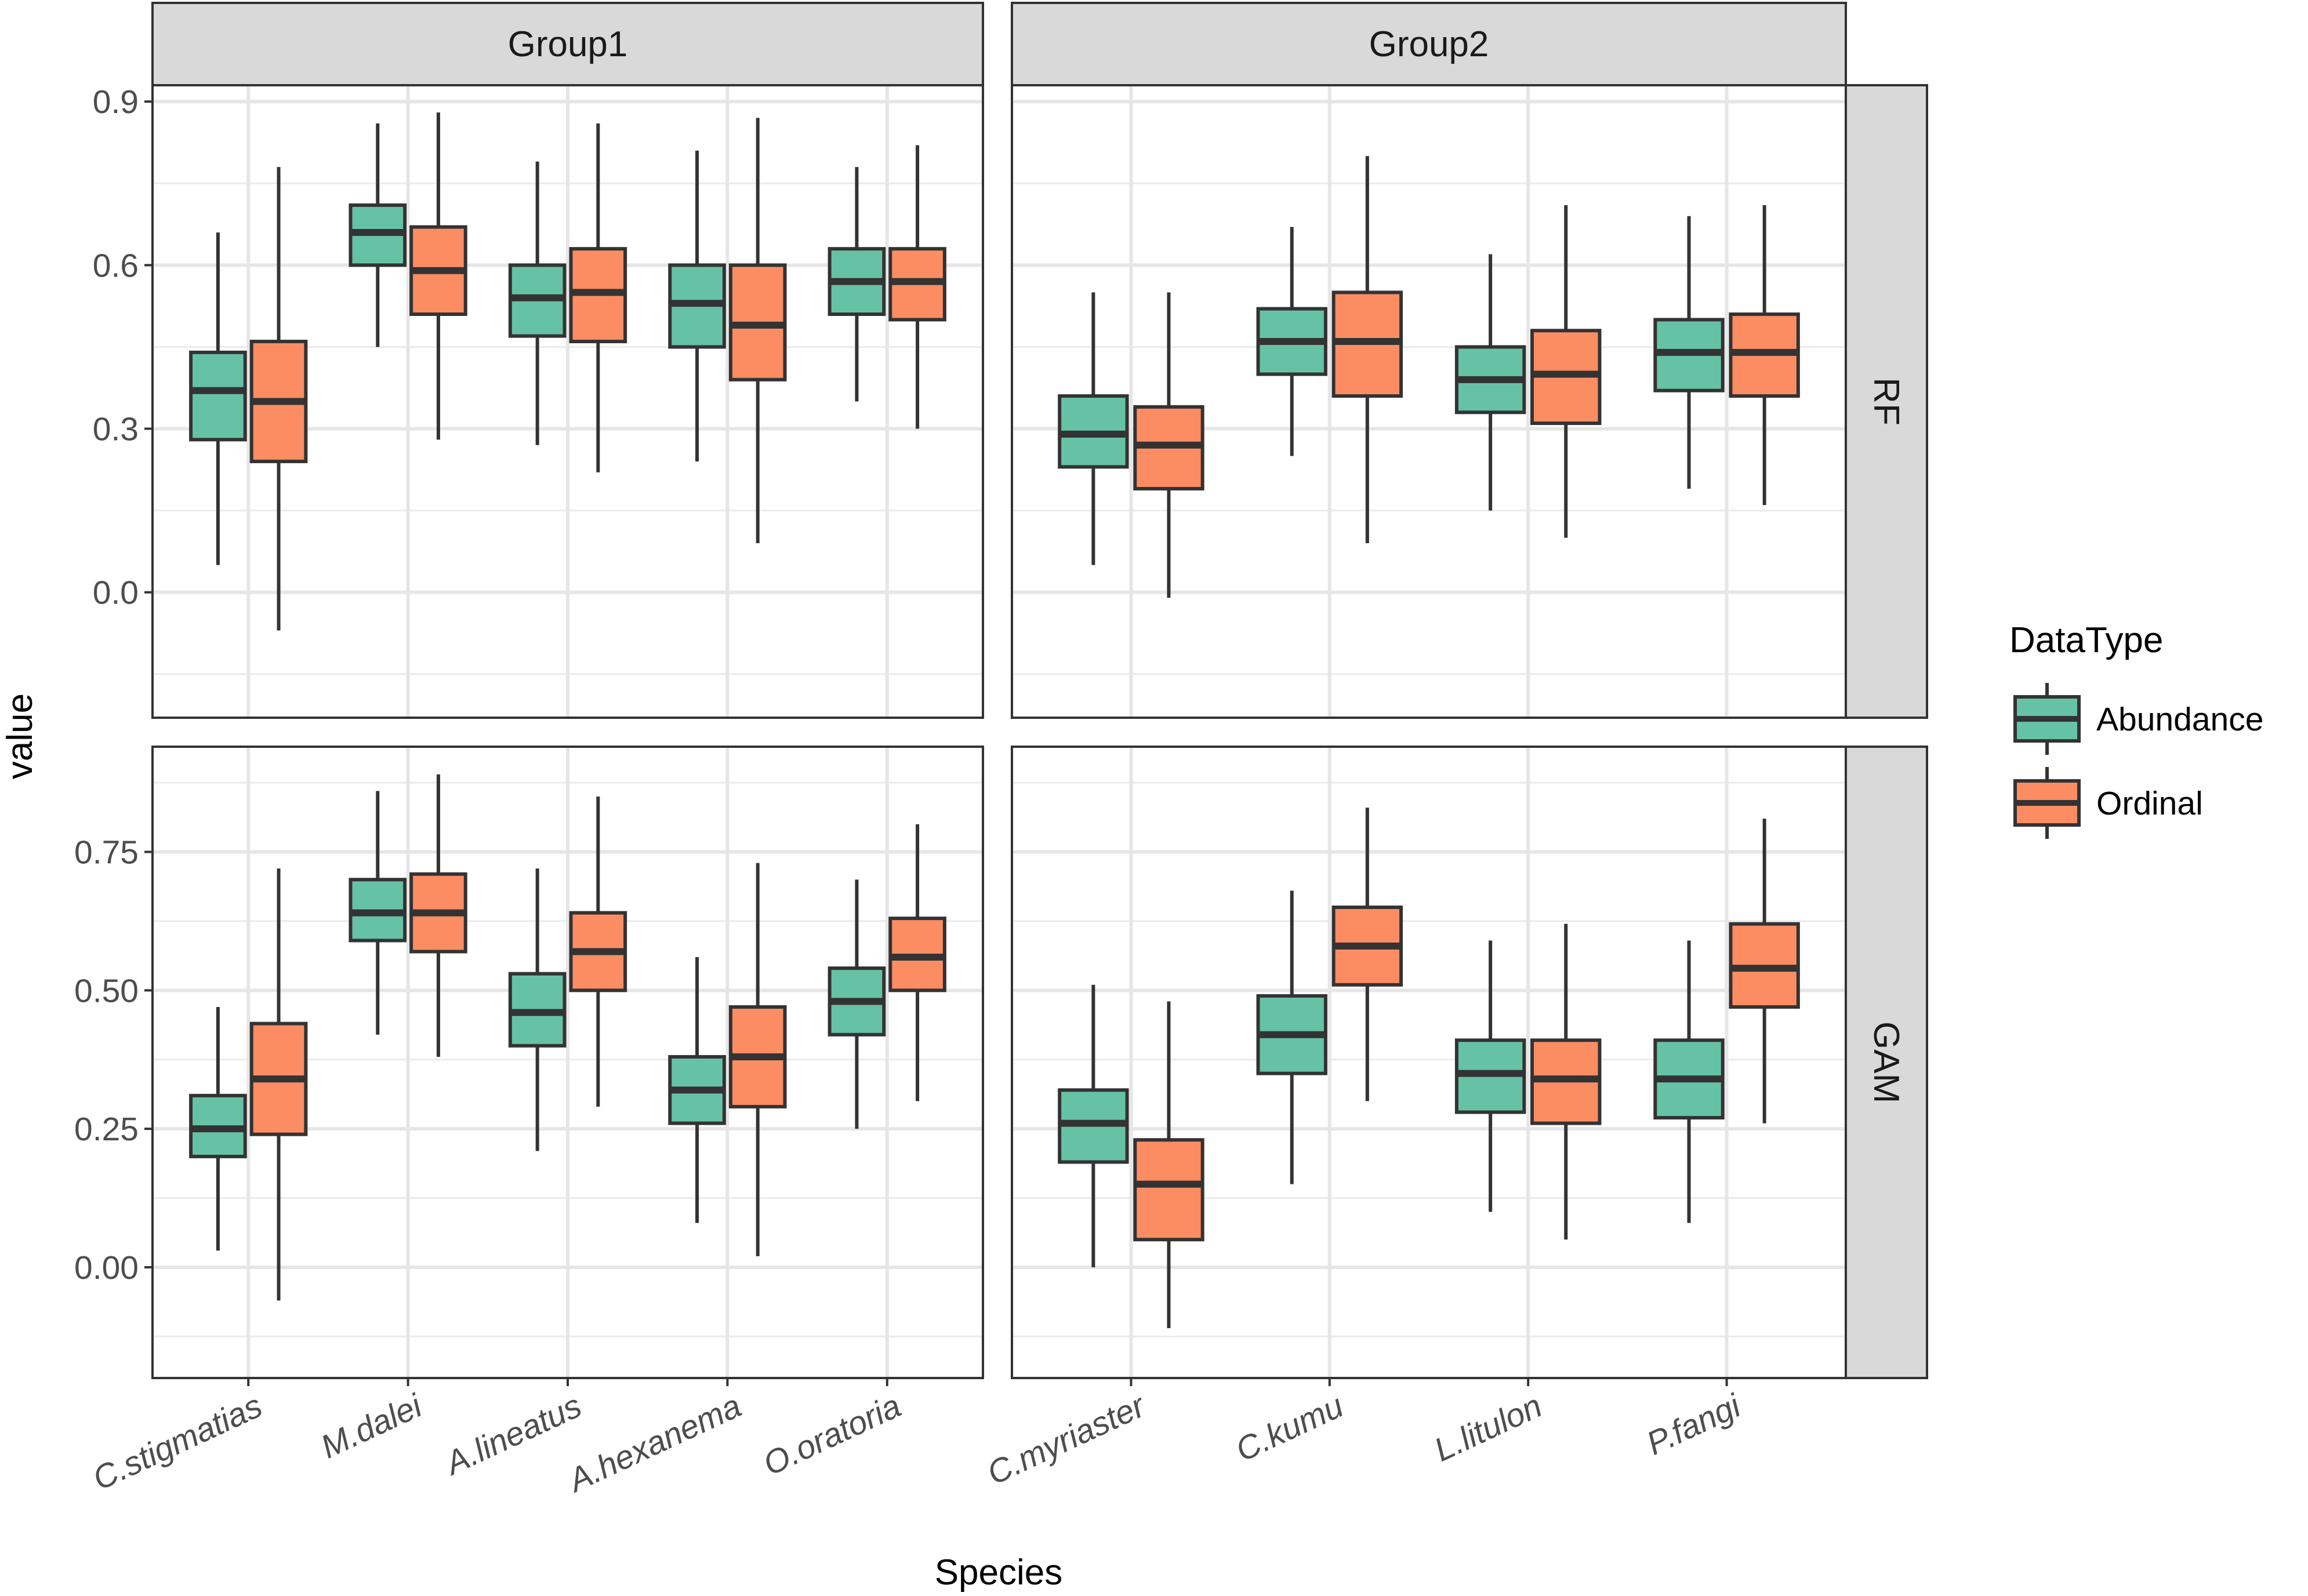 Image resolution: width=2308 pixels, height=1596 pixels. What do you see at coordinates (378, 913) in the screenshot?
I see `box-abundance-m-dalei-gam` at bounding box center [378, 913].